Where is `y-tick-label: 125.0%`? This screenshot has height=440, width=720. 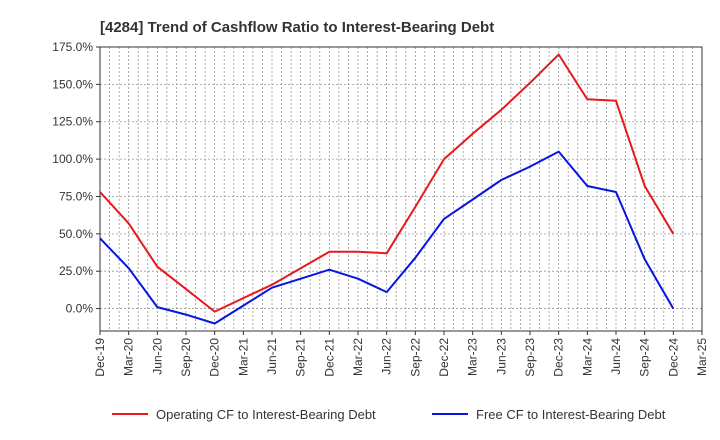 y-tick-label: 125.0% is located at coordinates (72, 122).